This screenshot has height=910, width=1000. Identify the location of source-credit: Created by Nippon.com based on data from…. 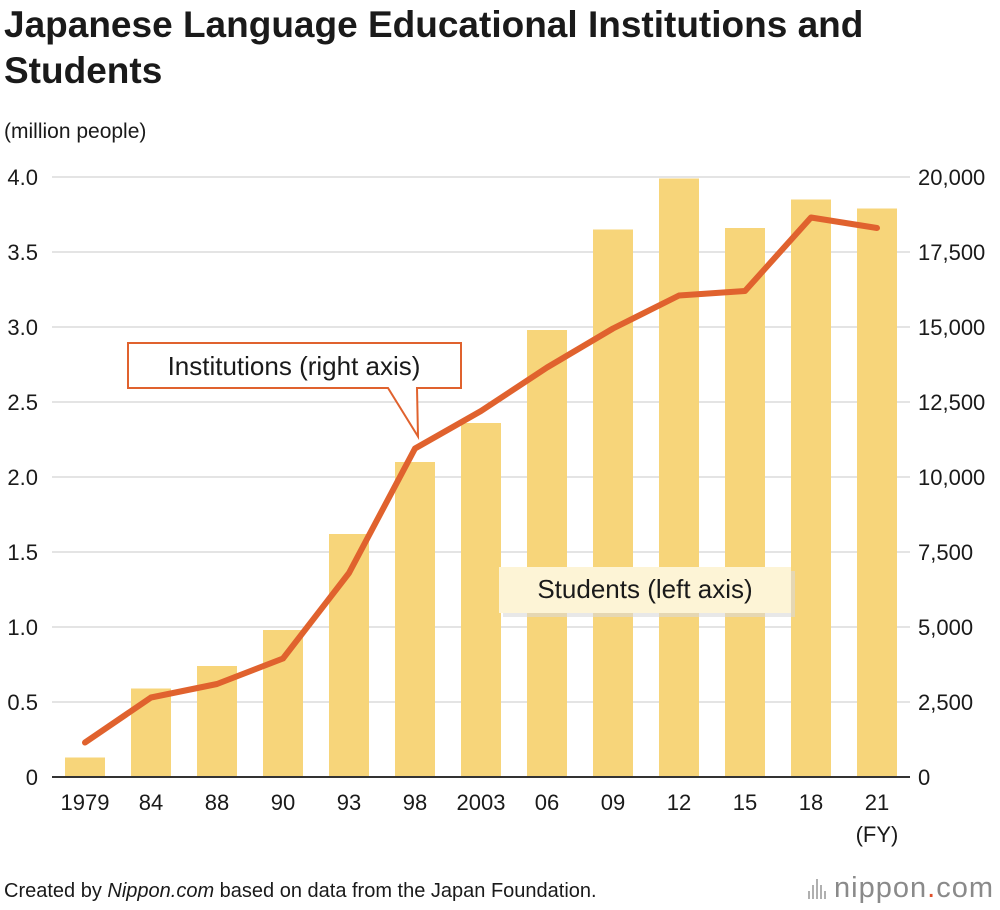
(300, 891).